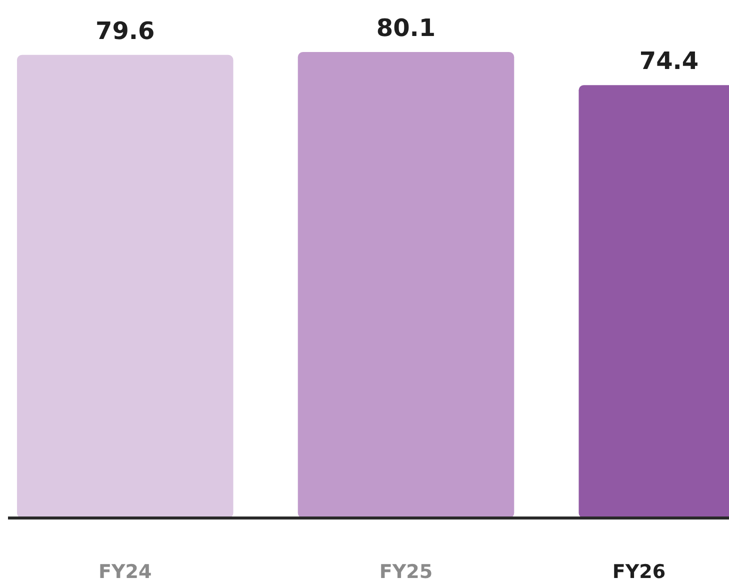  What do you see at coordinates (125, 30) in the screenshot?
I see `data-label: 79.6` at bounding box center [125, 30].